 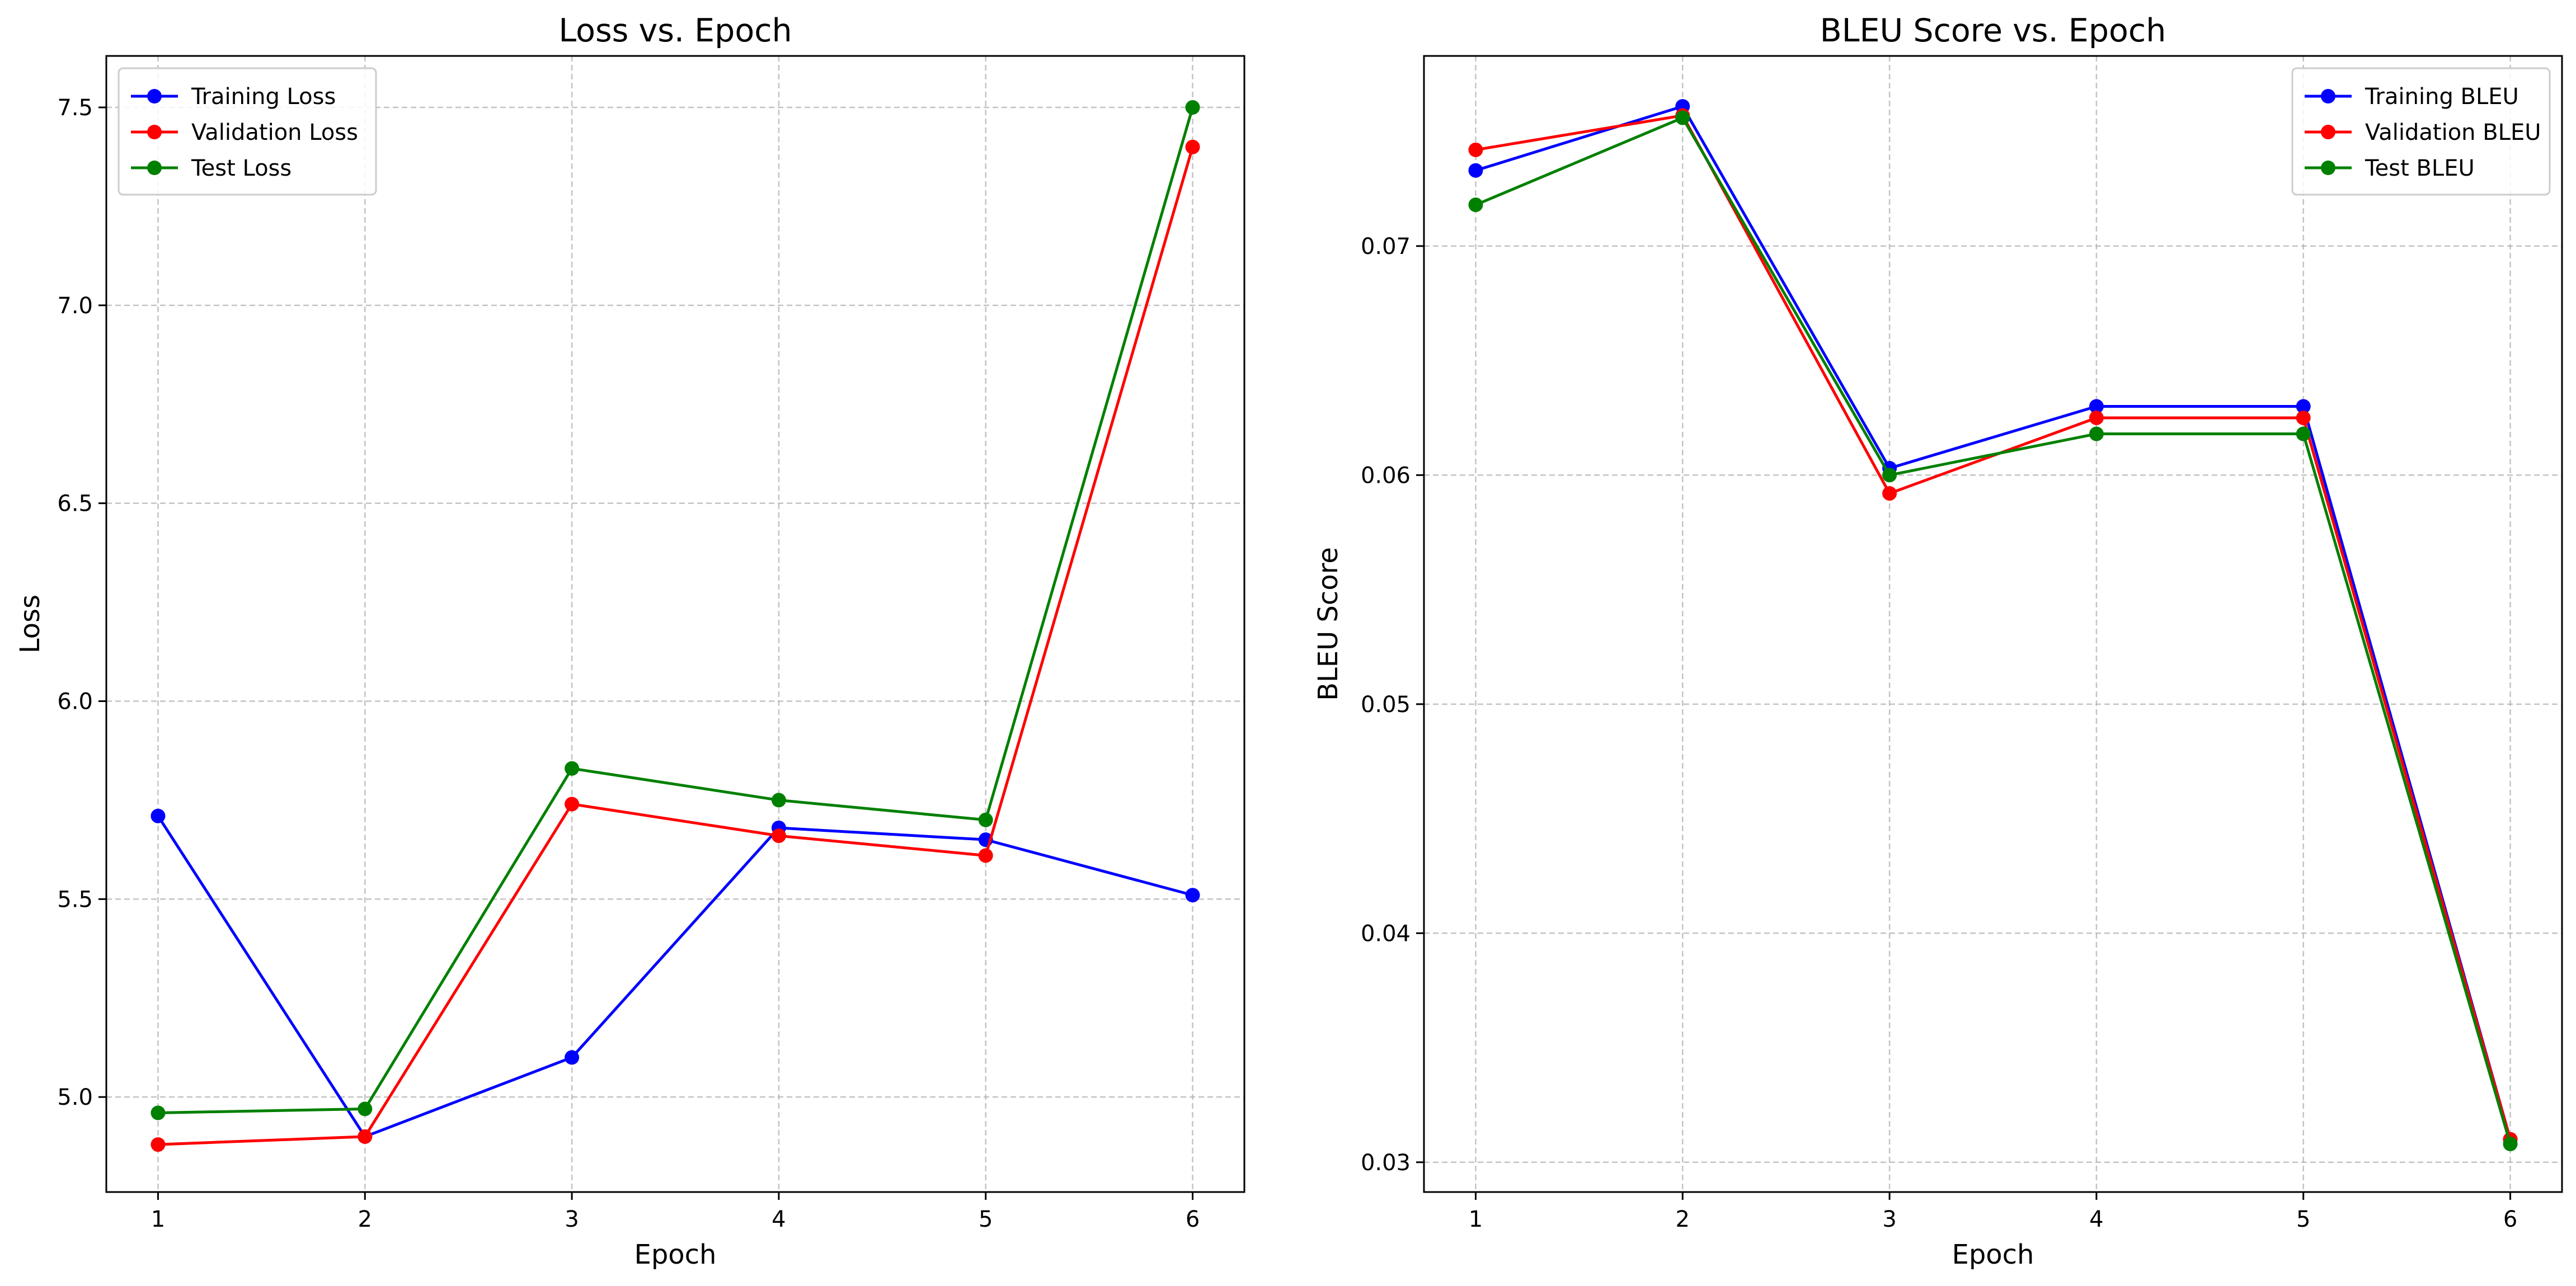 I want to click on legend-entry: Training BLEU, so click(x=2442, y=97).